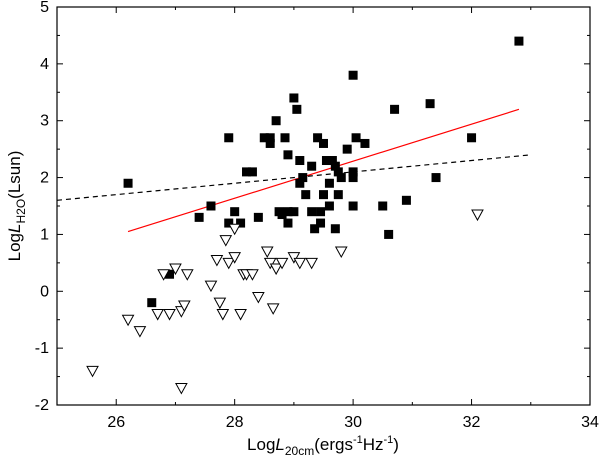  I want to click on x-tick-label: 30, so click(353, 422).